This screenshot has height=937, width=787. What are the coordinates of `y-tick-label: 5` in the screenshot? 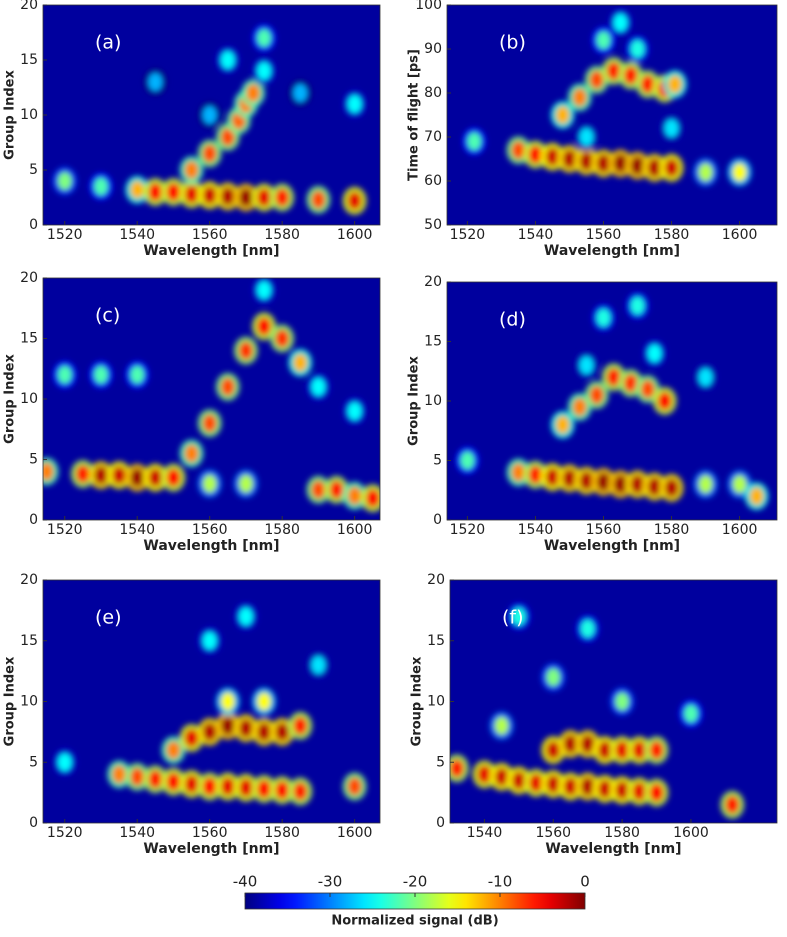 It's located at (33, 762).